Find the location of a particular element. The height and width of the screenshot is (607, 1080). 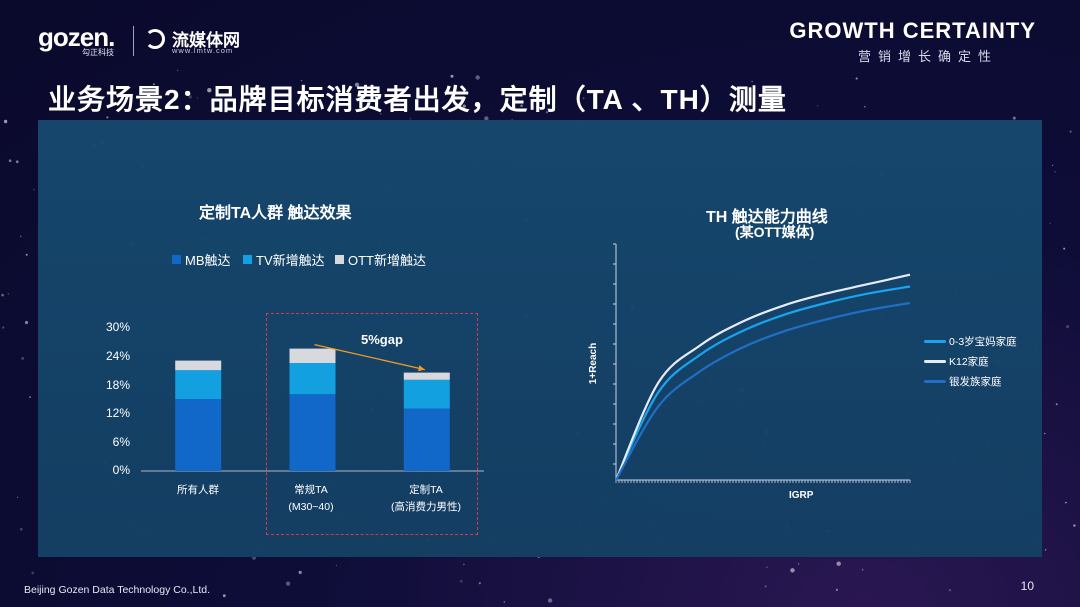

line-legend-label: 银发族家庭 is located at coordinates (975, 382).